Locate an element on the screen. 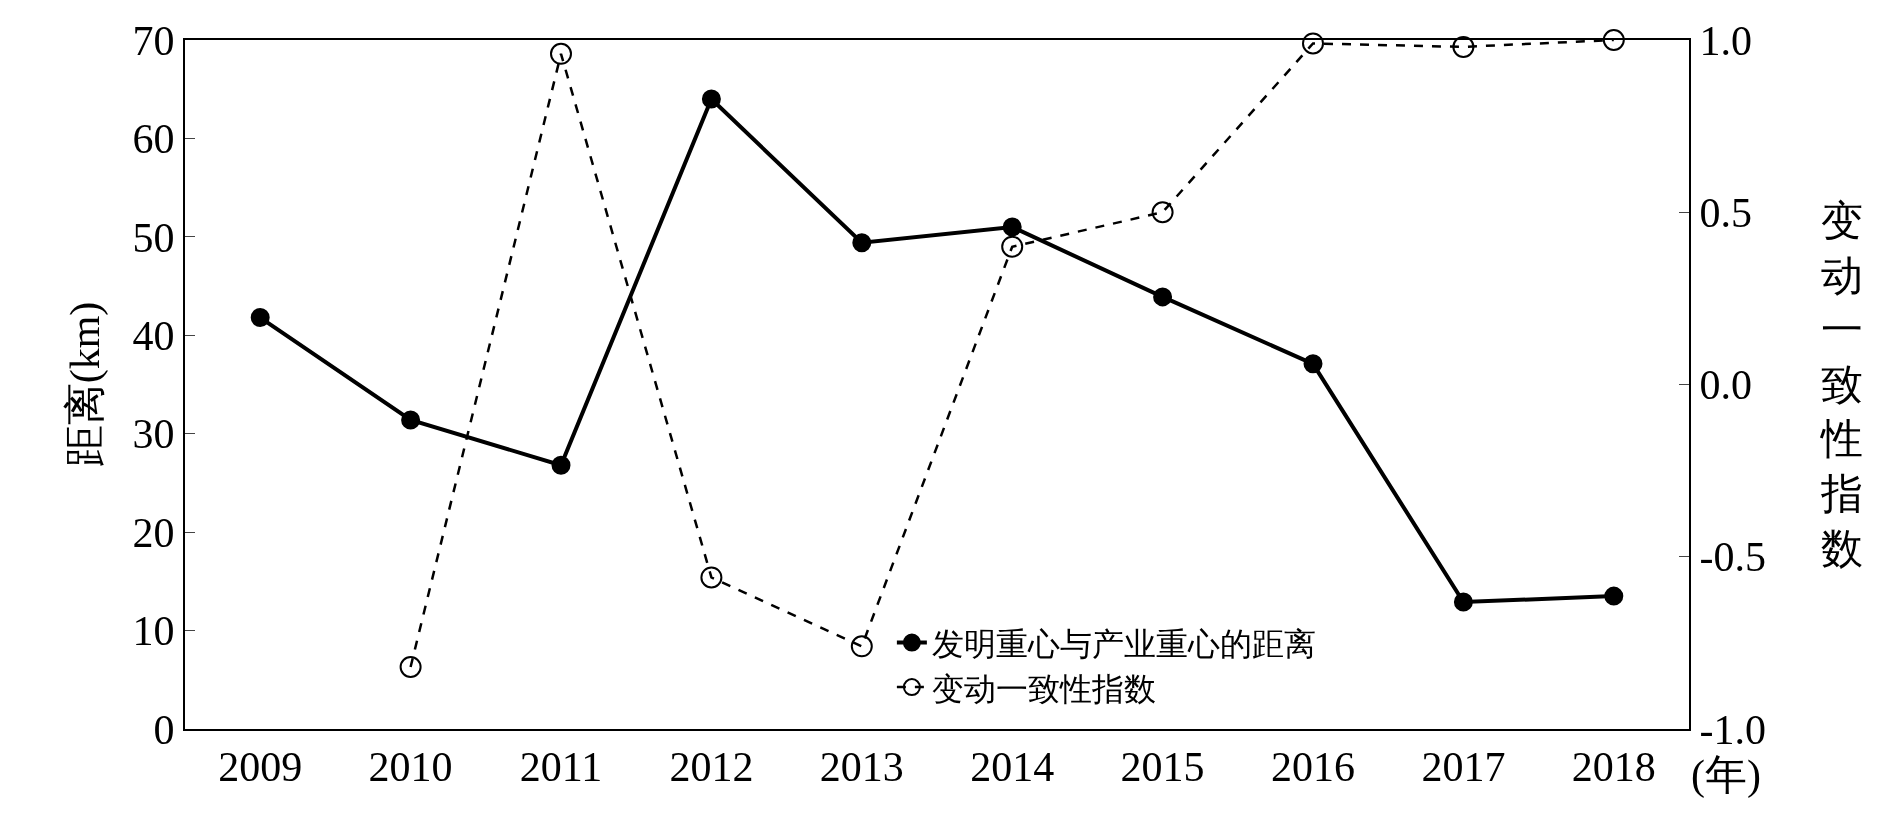  y-tick-label: 10 is located at coordinates (153, 631).